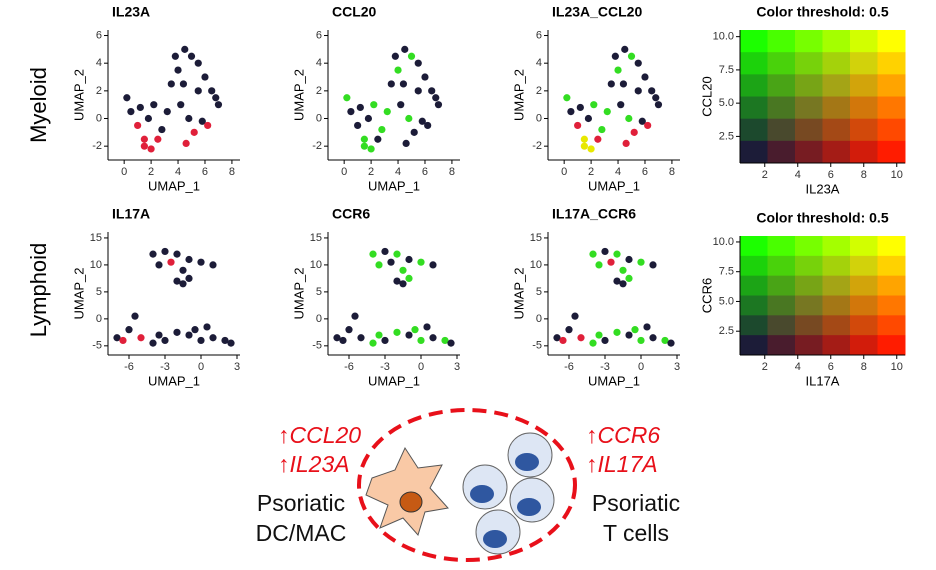 The width and height of the screenshot is (936, 570). What do you see at coordinates (505, 500) in the screenshot?
I see `t-nuclei` at bounding box center [505, 500].